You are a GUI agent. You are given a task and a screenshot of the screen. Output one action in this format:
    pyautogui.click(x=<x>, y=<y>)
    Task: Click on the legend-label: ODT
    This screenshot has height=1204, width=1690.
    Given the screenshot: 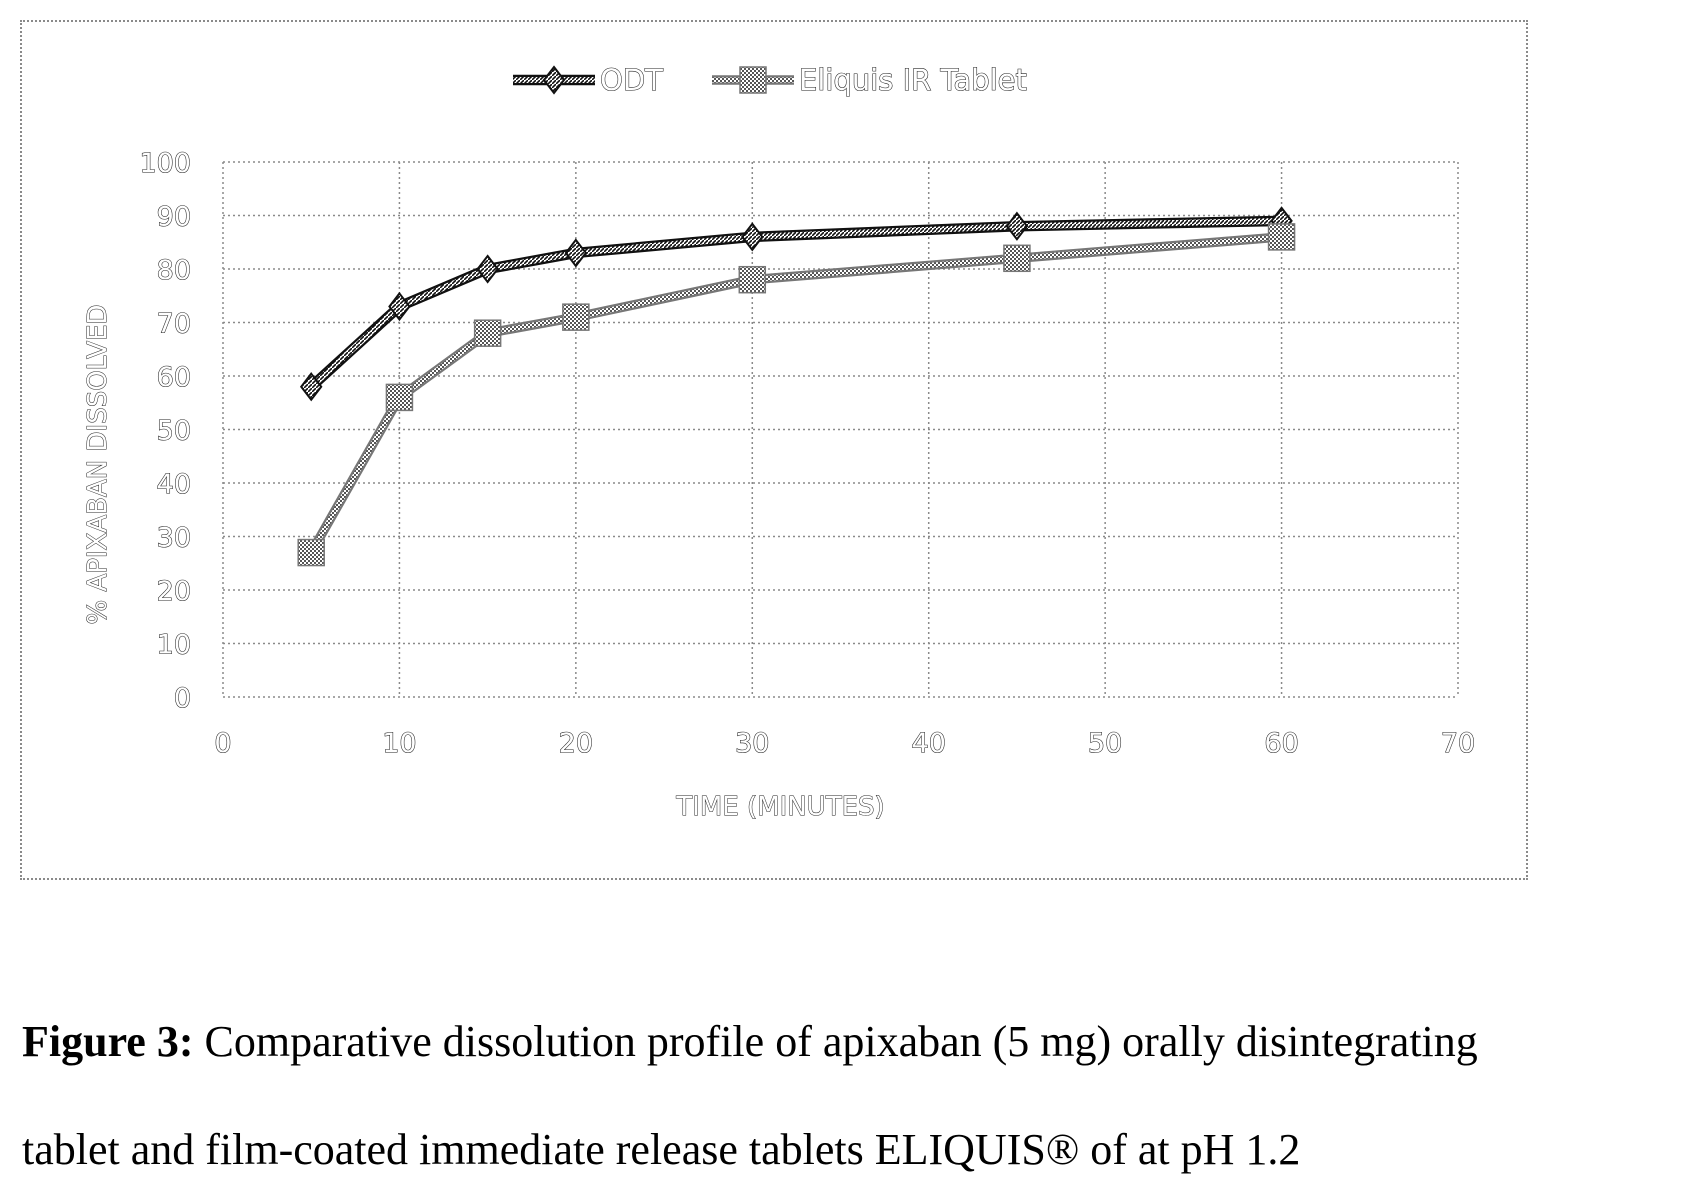 What is the action you would take?
    pyautogui.click(x=631, y=80)
    